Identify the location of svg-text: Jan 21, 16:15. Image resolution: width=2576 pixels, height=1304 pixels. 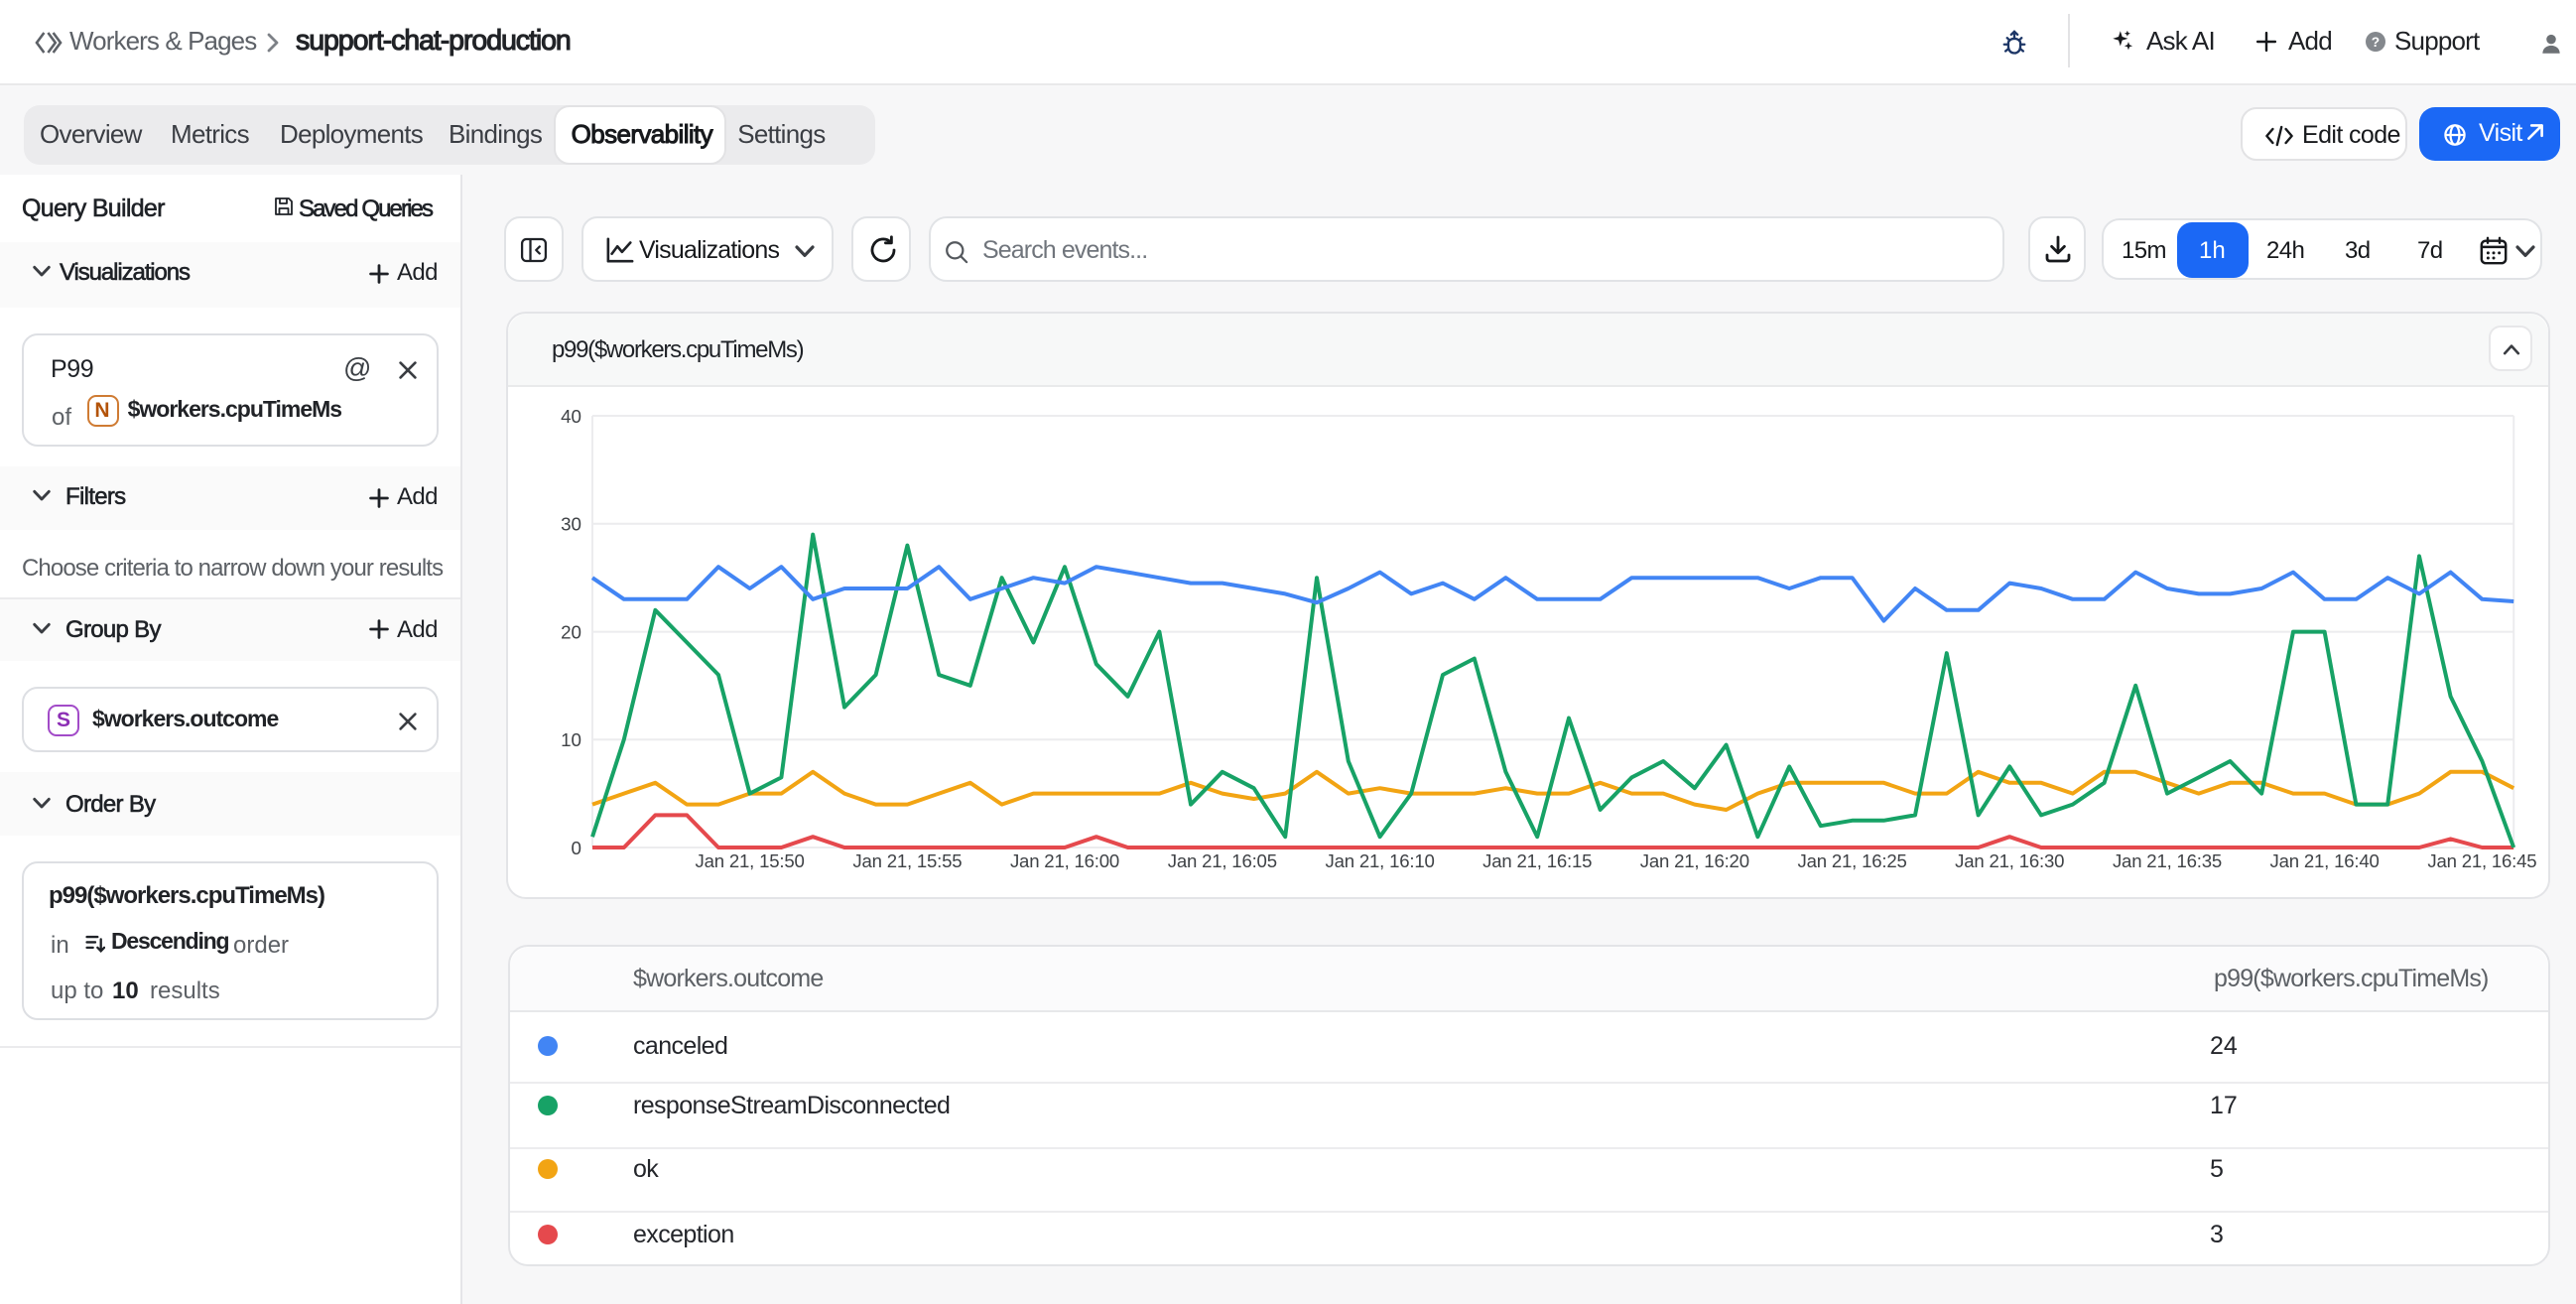
(1536, 860).